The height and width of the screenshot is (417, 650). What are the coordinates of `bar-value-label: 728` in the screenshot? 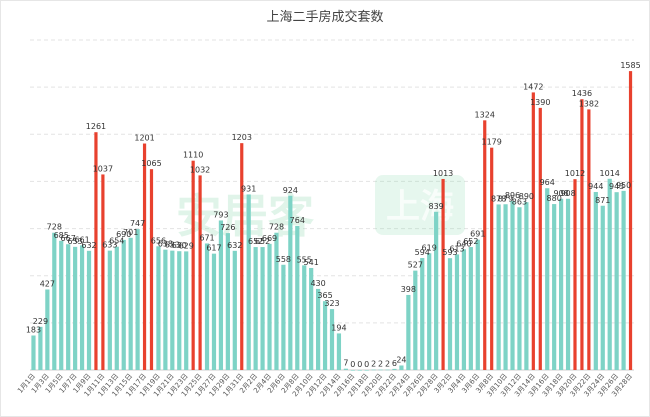 It's located at (54, 227).